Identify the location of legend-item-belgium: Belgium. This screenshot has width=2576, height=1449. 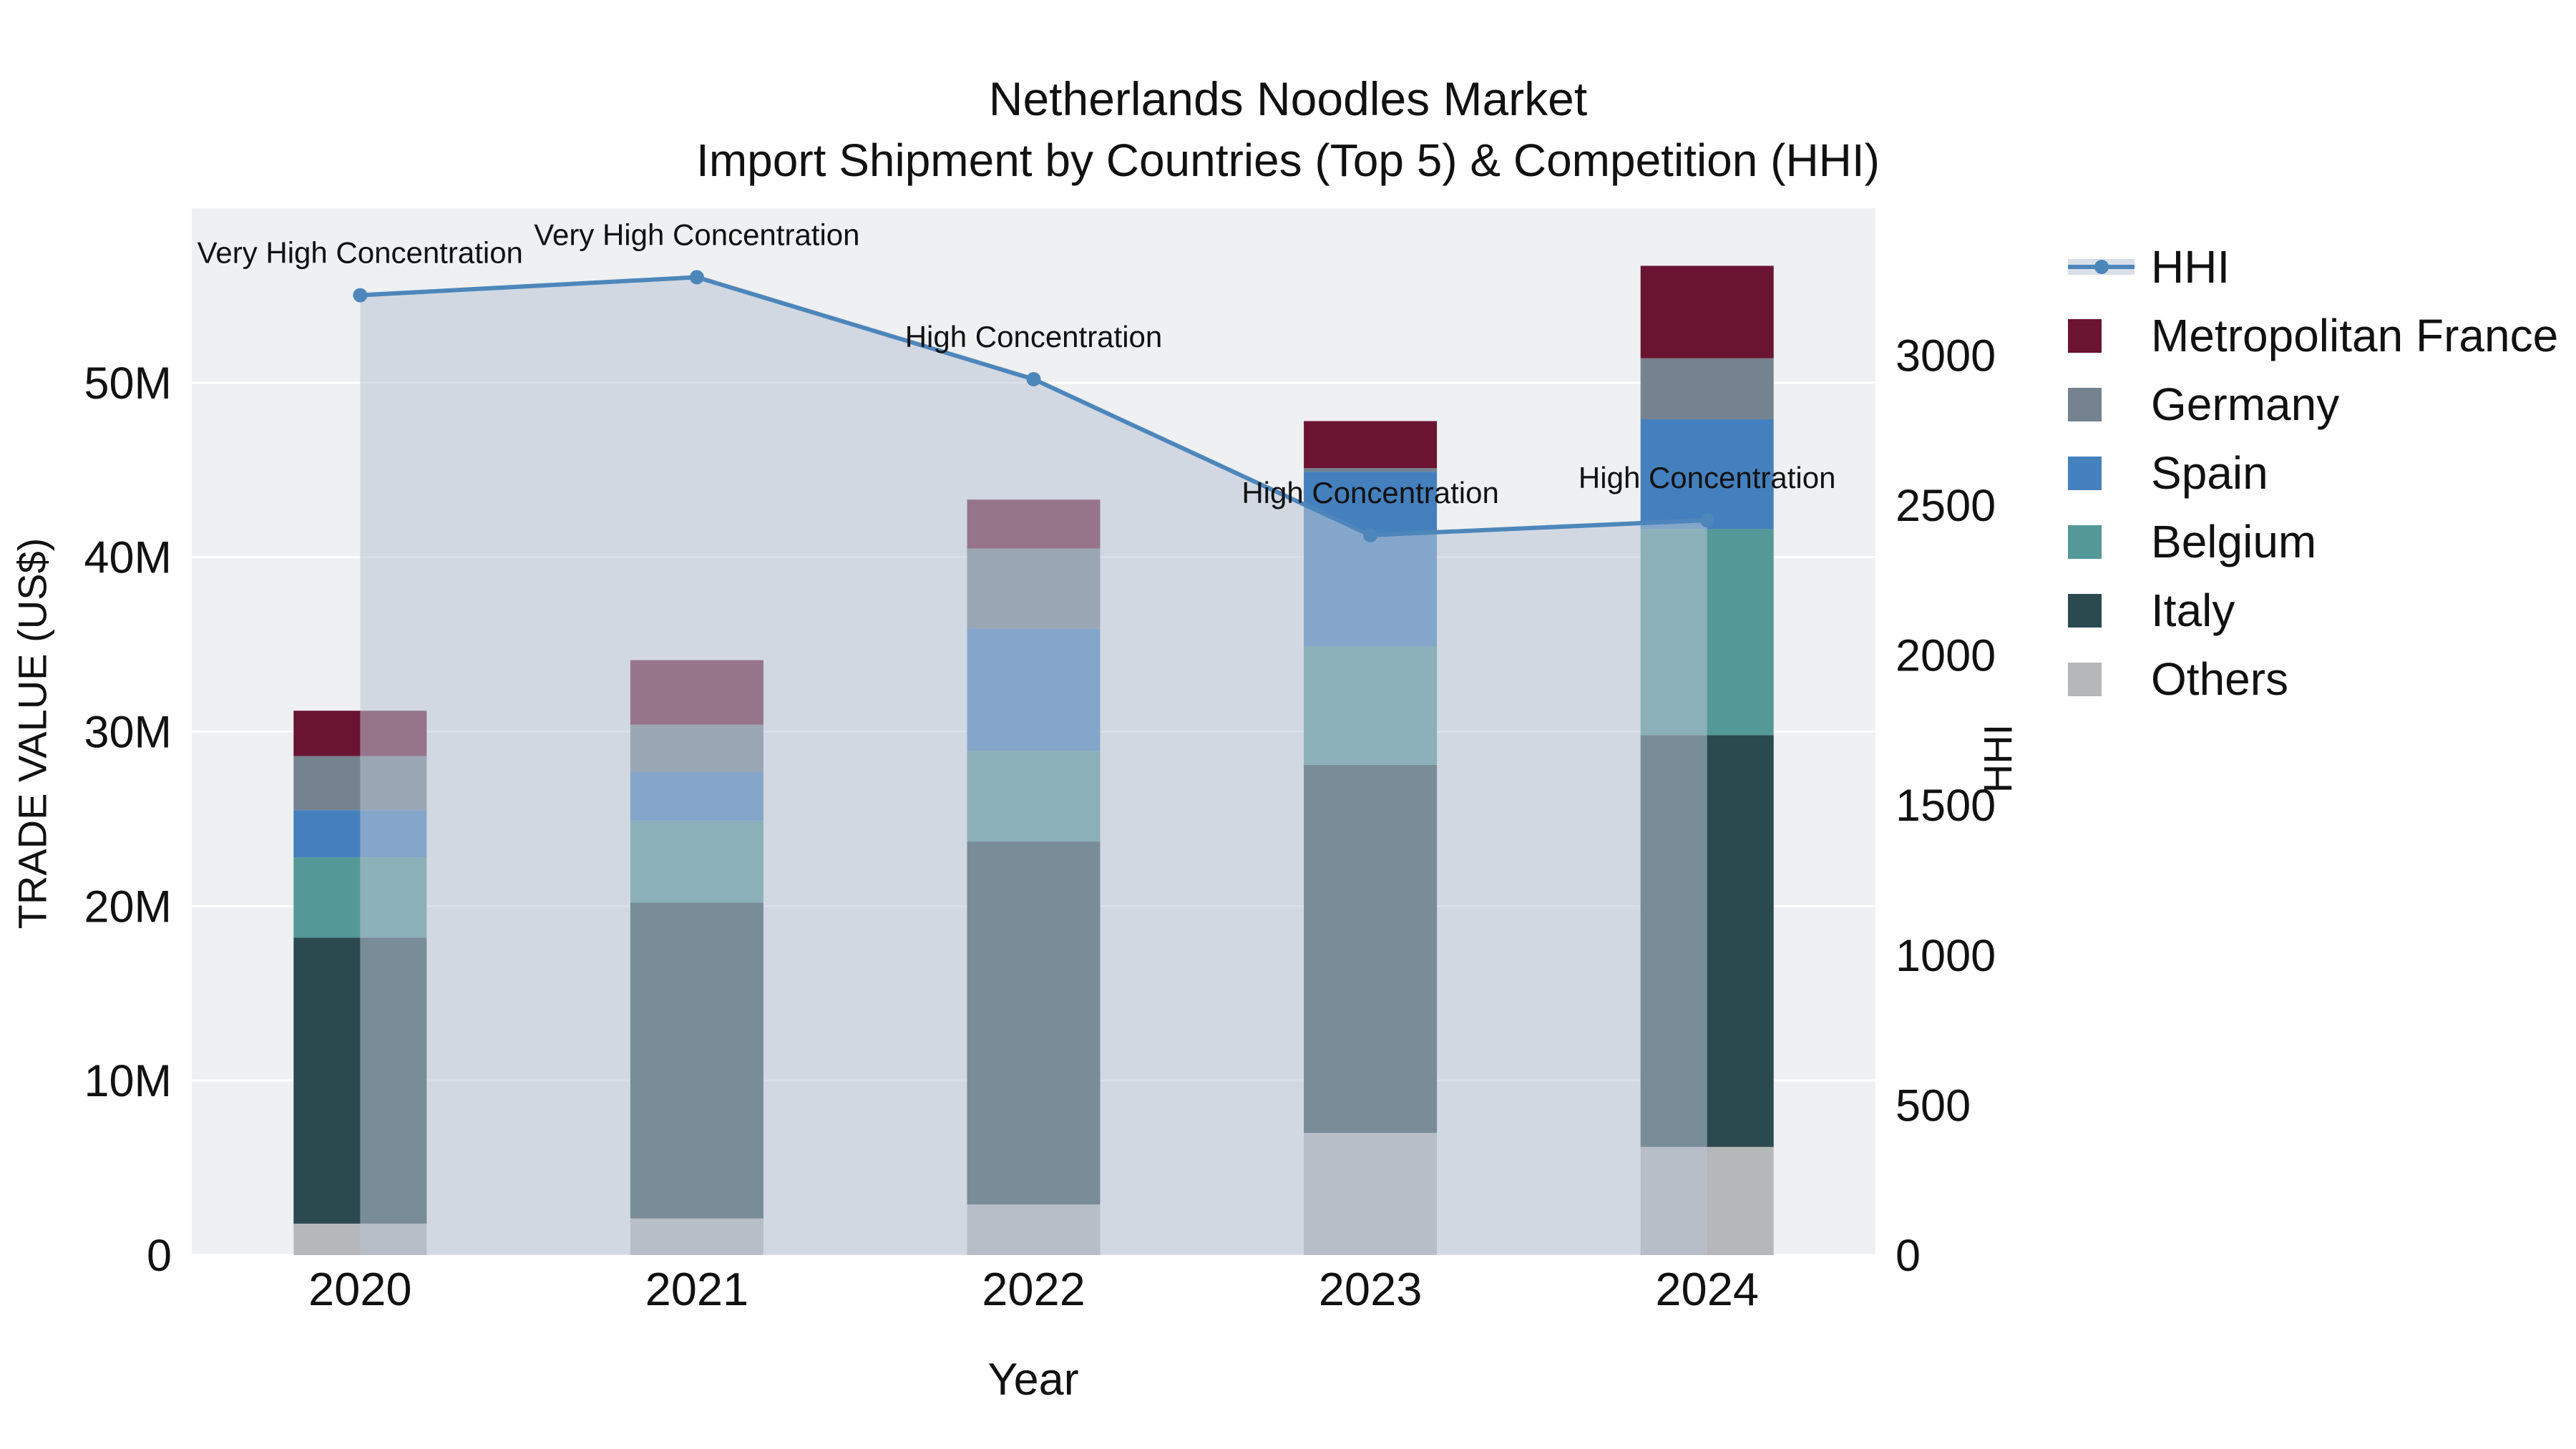
(2313, 541).